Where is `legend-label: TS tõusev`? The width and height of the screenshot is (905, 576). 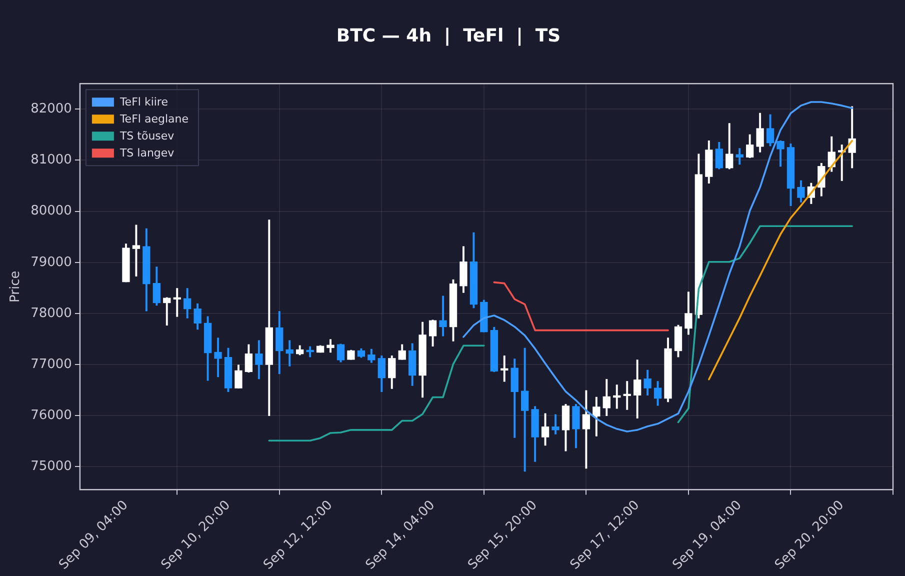
legend-label: TS tõusev is located at coordinates (146, 135).